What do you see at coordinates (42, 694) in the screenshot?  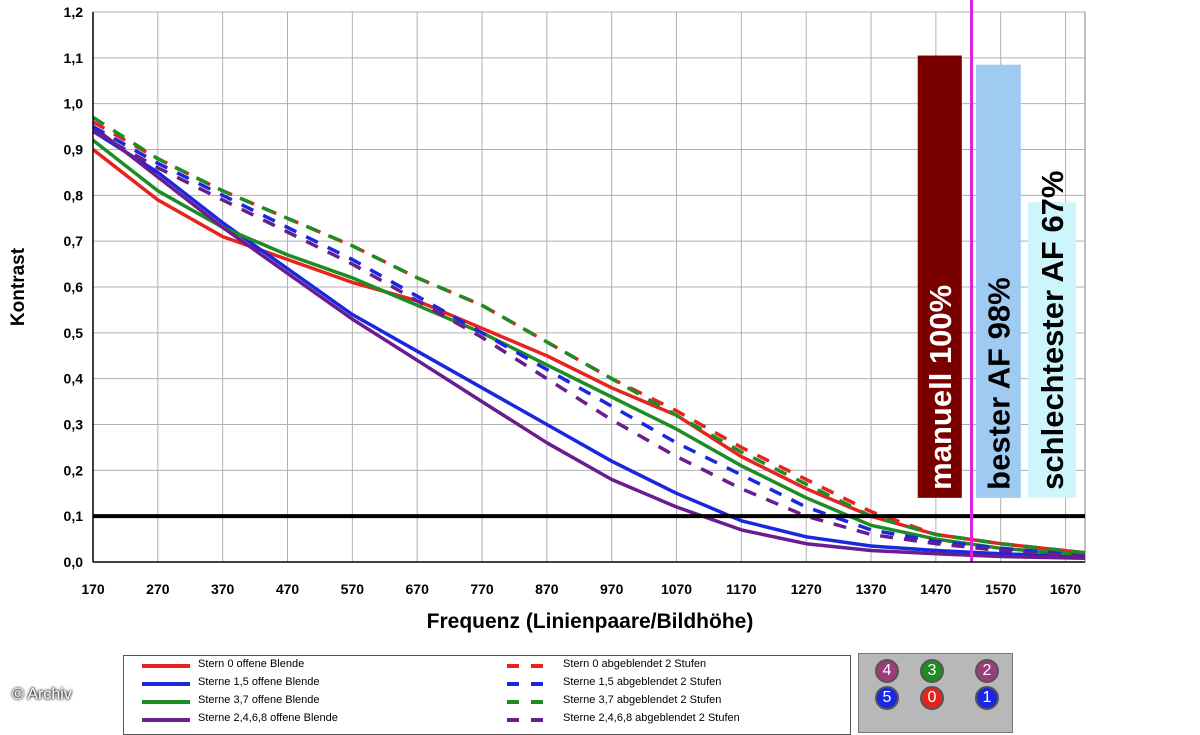 I see `copyright-watermark: © Archiv` at bounding box center [42, 694].